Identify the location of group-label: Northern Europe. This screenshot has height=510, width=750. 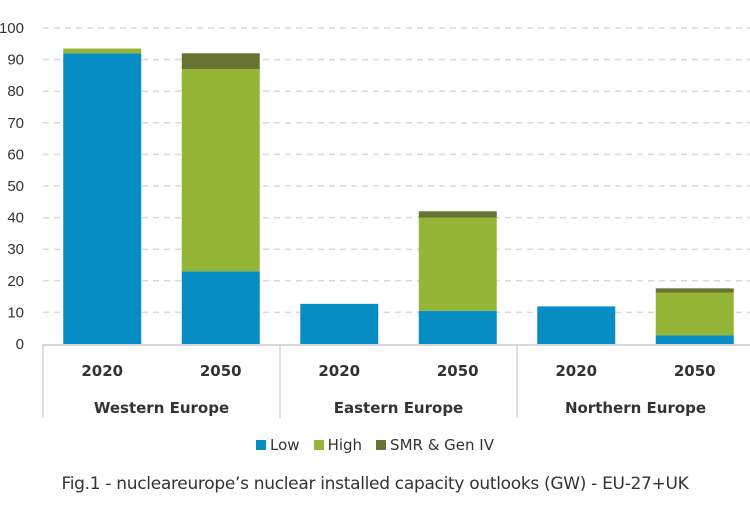
(635, 408).